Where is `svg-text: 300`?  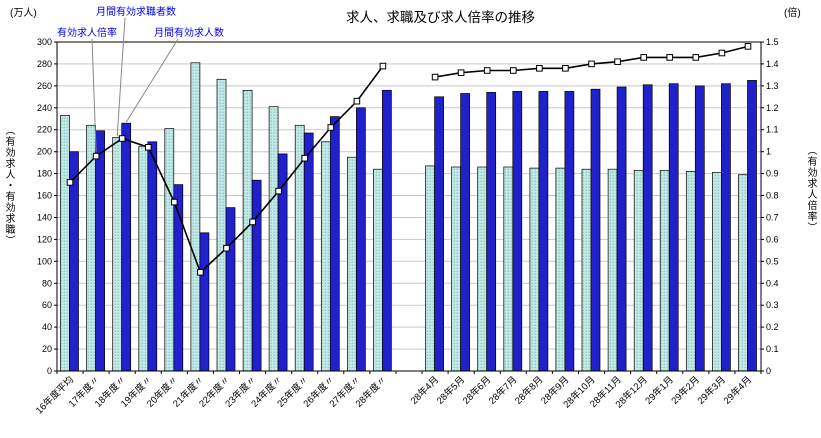
svg-text: 300 is located at coordinates (44, 42).